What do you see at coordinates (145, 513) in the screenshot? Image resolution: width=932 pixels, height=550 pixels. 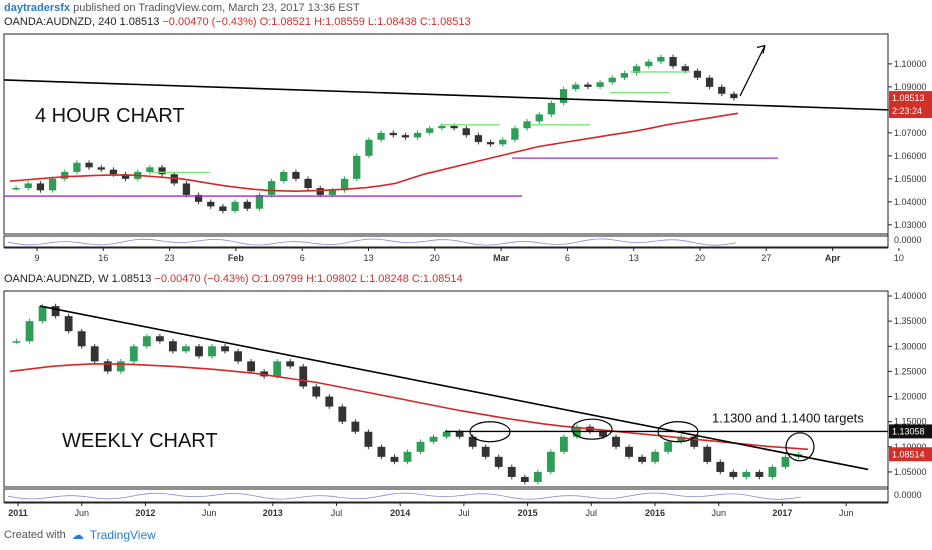 I see `x-tick-label: 2012` at bounding box center [145, 513].